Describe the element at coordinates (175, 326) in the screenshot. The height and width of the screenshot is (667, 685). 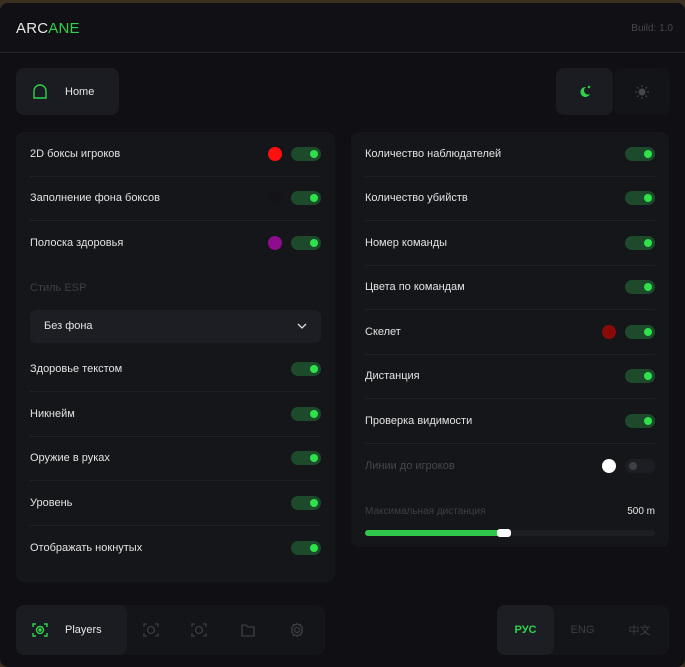
I see `esp-style-select: Без фона` at that location.